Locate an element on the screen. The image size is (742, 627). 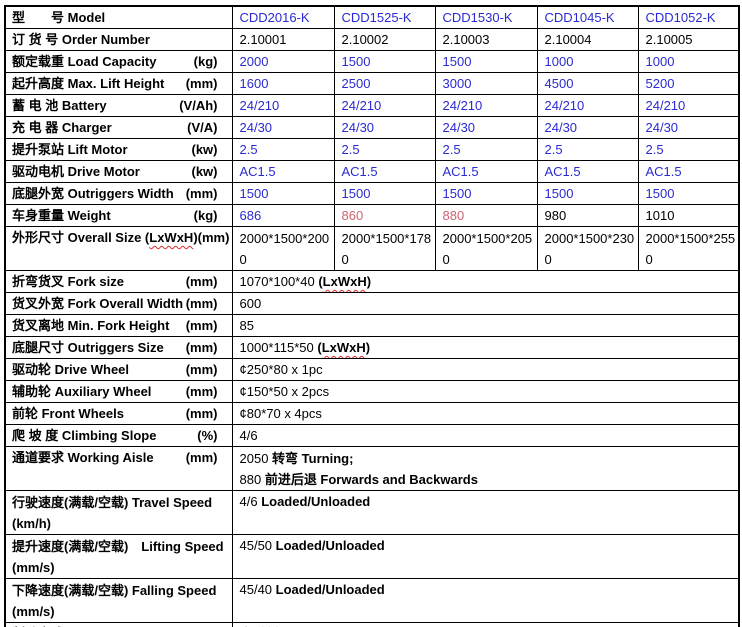
unit-text: (%) is located at coordinates (207, 435).